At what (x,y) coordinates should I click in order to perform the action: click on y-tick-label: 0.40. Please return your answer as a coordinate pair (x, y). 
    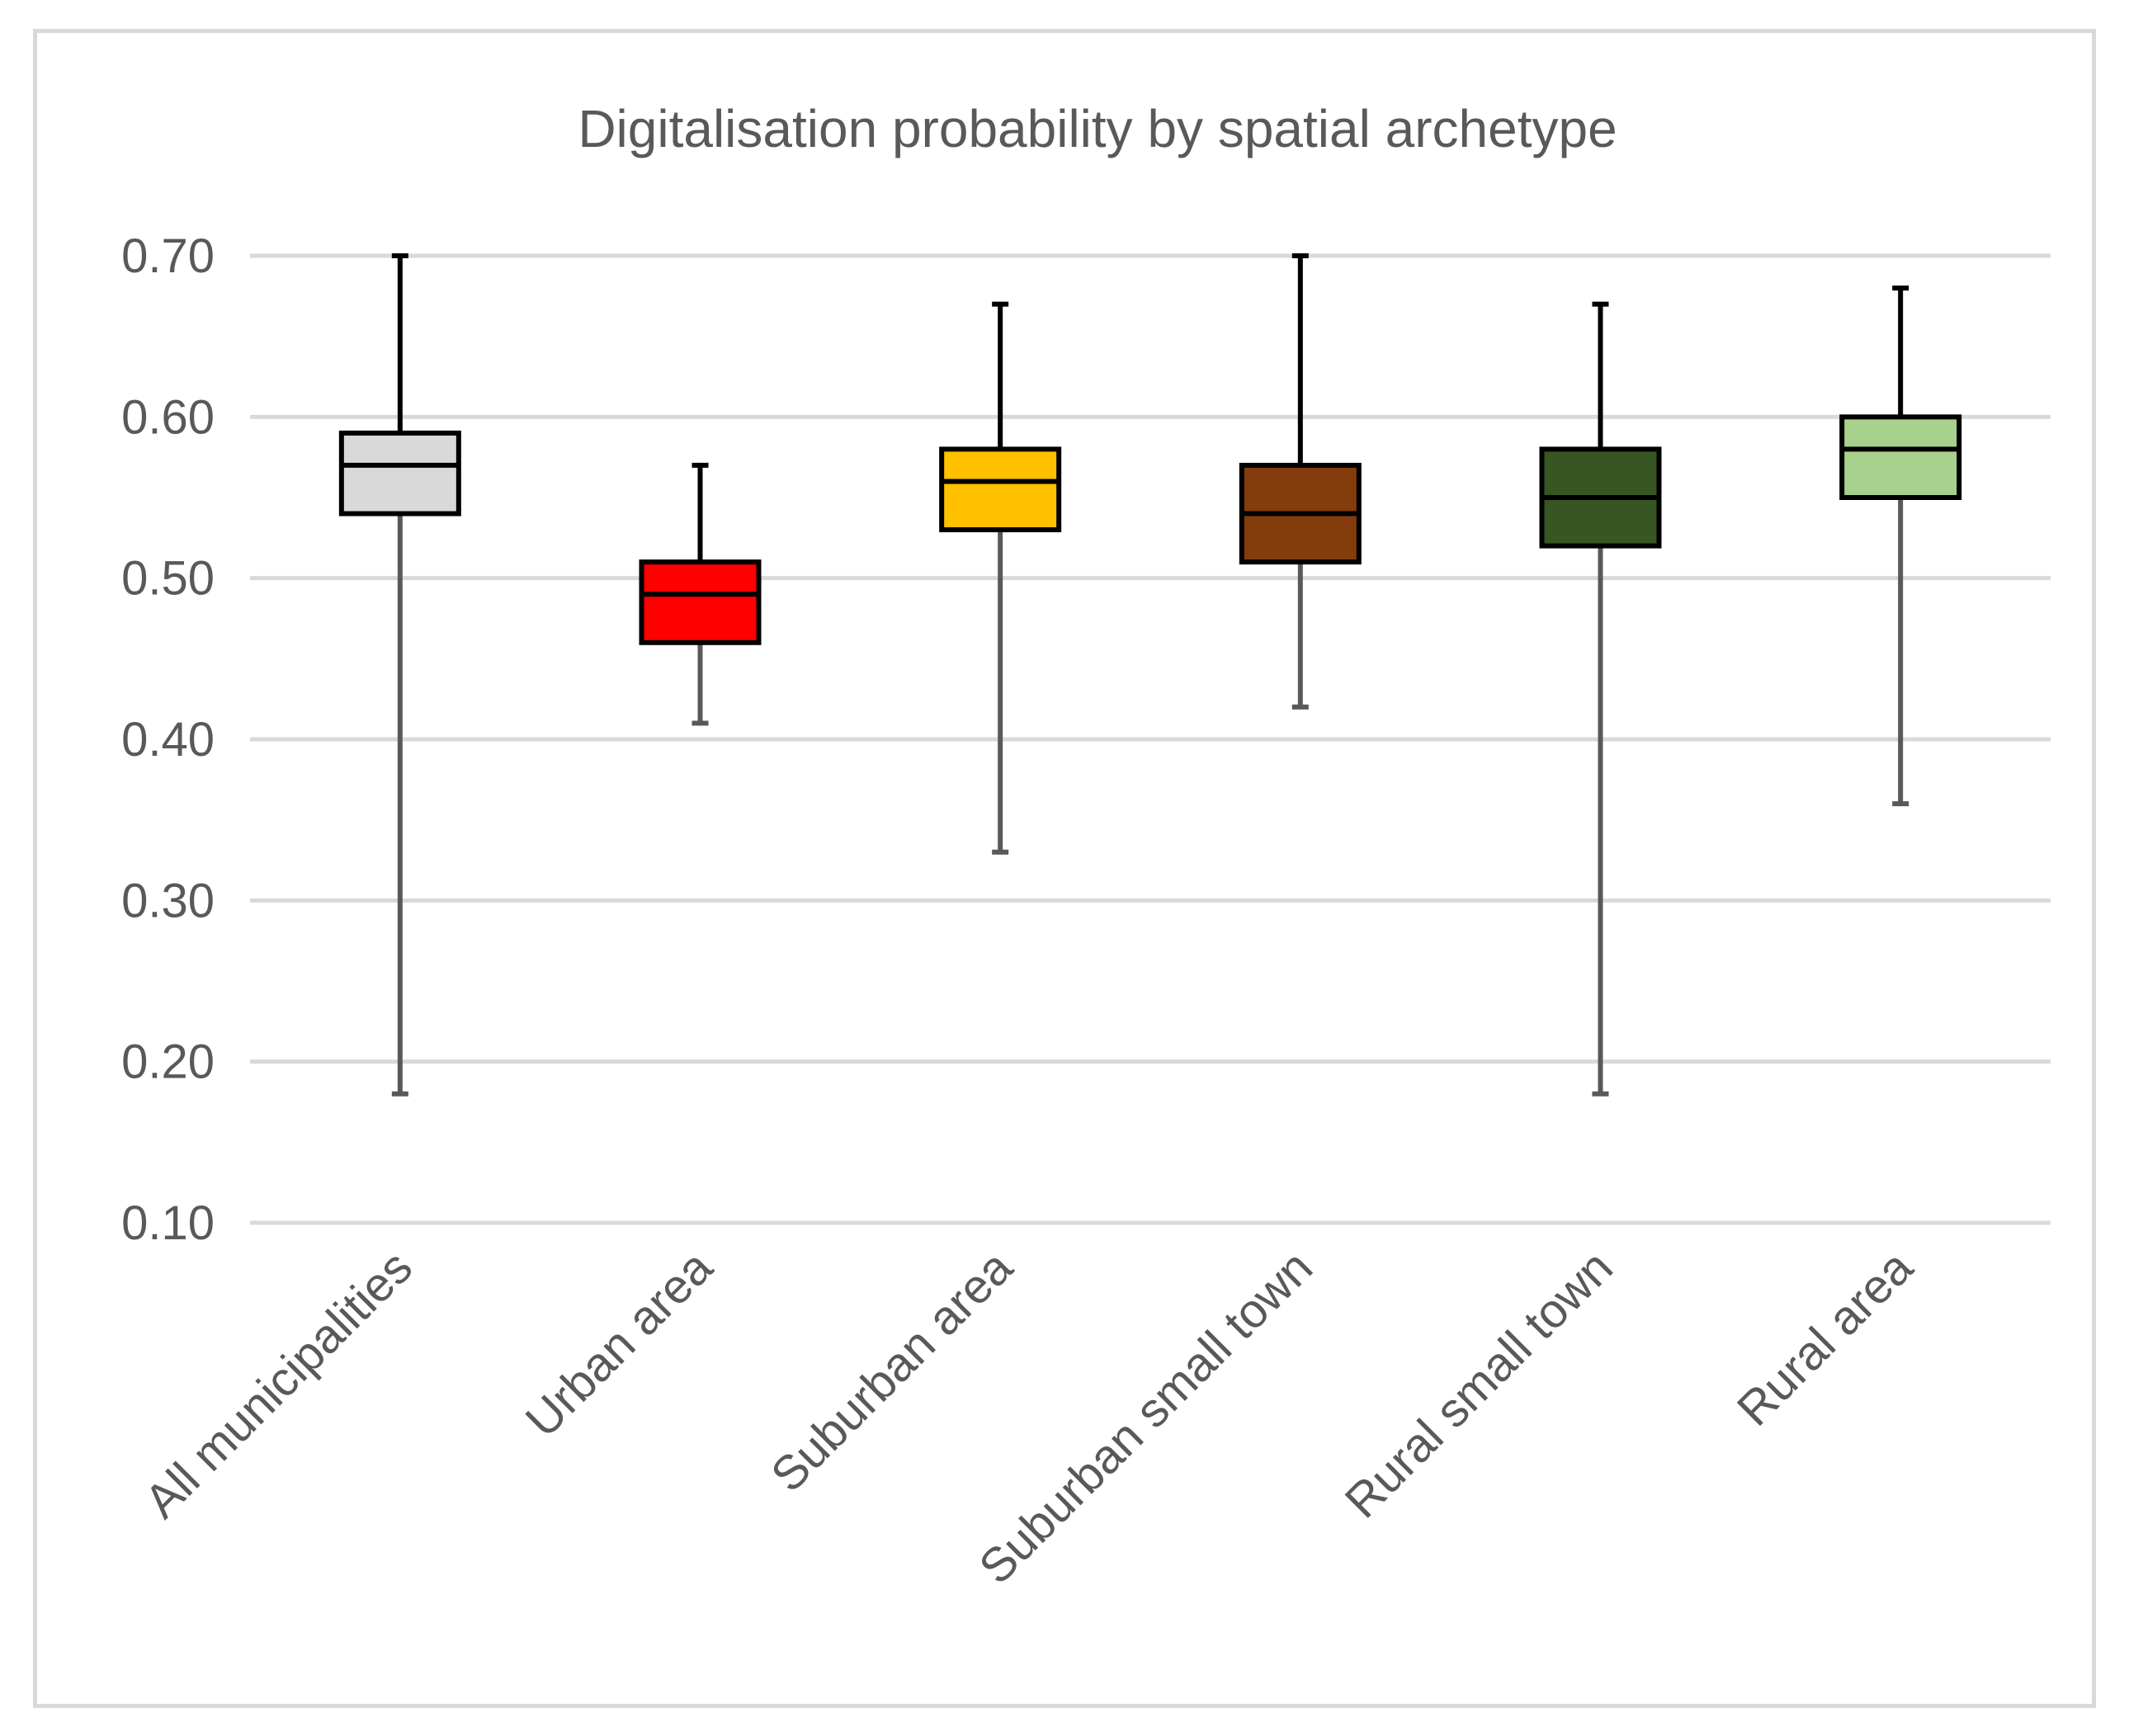
    Looking at the image, I should click on (168, 740).